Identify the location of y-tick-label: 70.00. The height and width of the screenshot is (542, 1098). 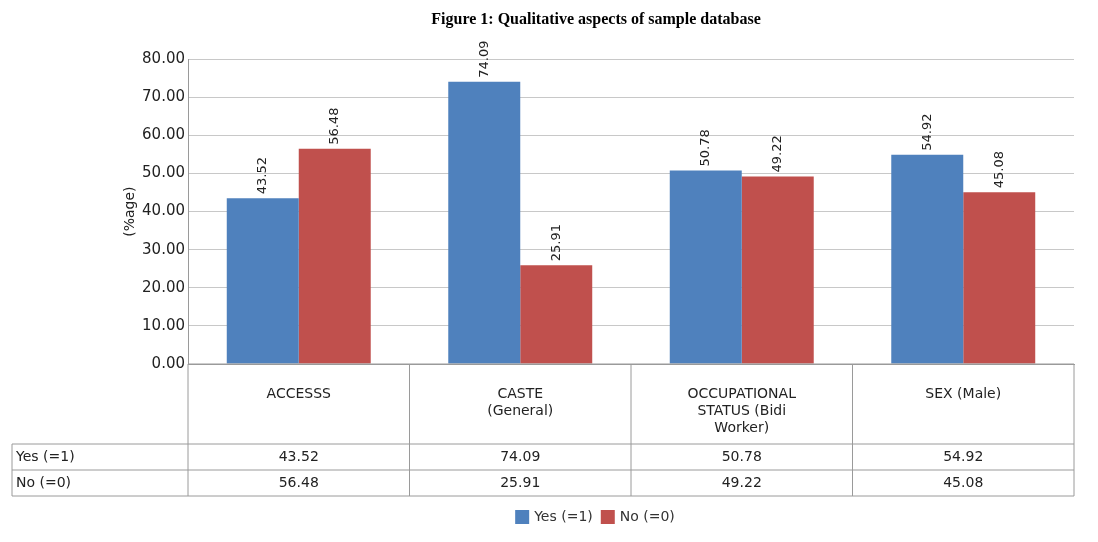
(163, 96).